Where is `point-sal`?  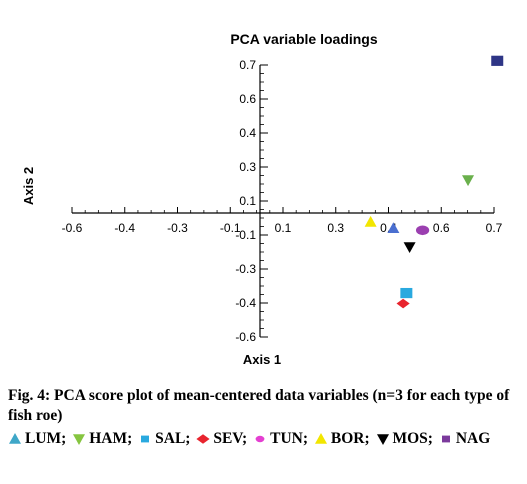
point-sal is located at coordinates (406, 293).